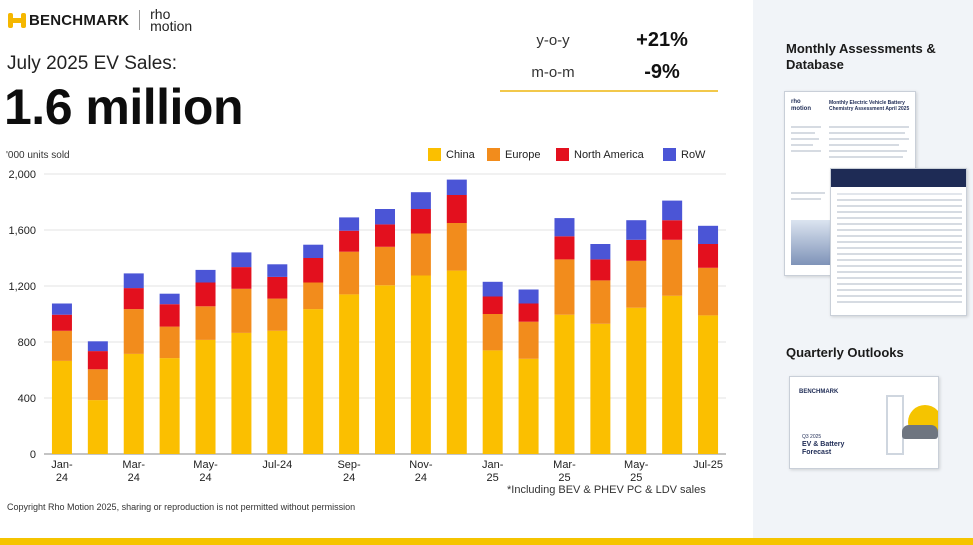  Describe the element at coordinates (461, 155) in the screenshot. I see `legend-label: China` at that location.